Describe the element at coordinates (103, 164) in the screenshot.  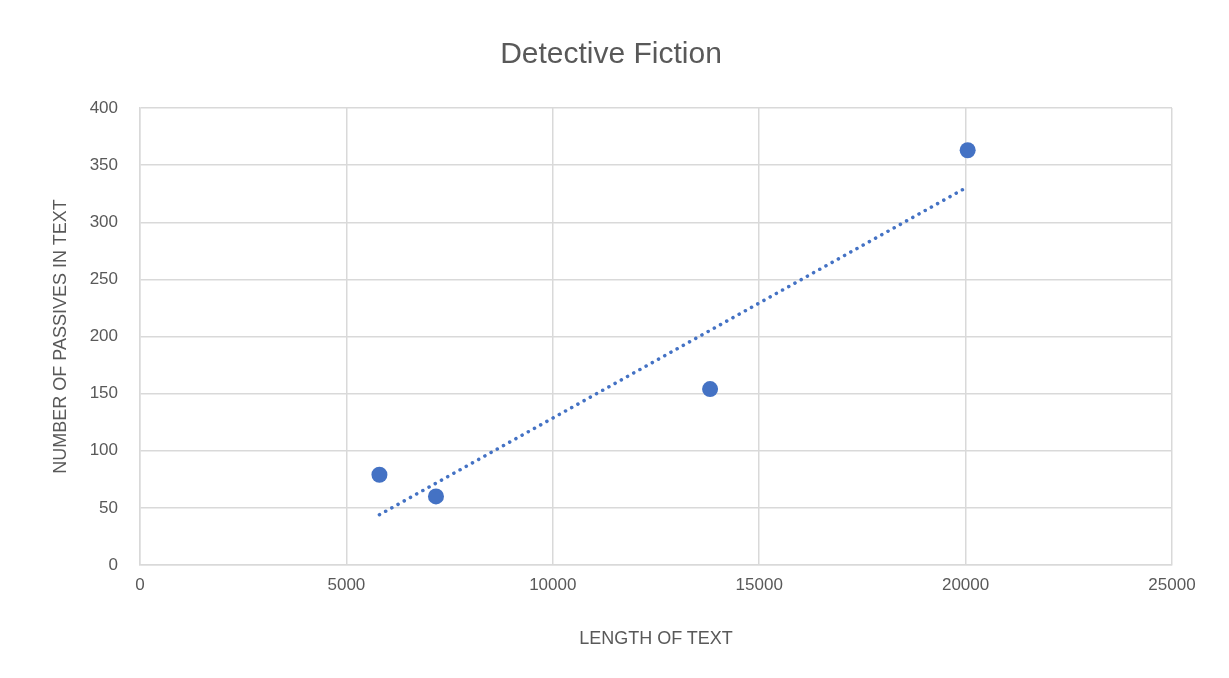
I see `y-tick-label: 350` at that location.